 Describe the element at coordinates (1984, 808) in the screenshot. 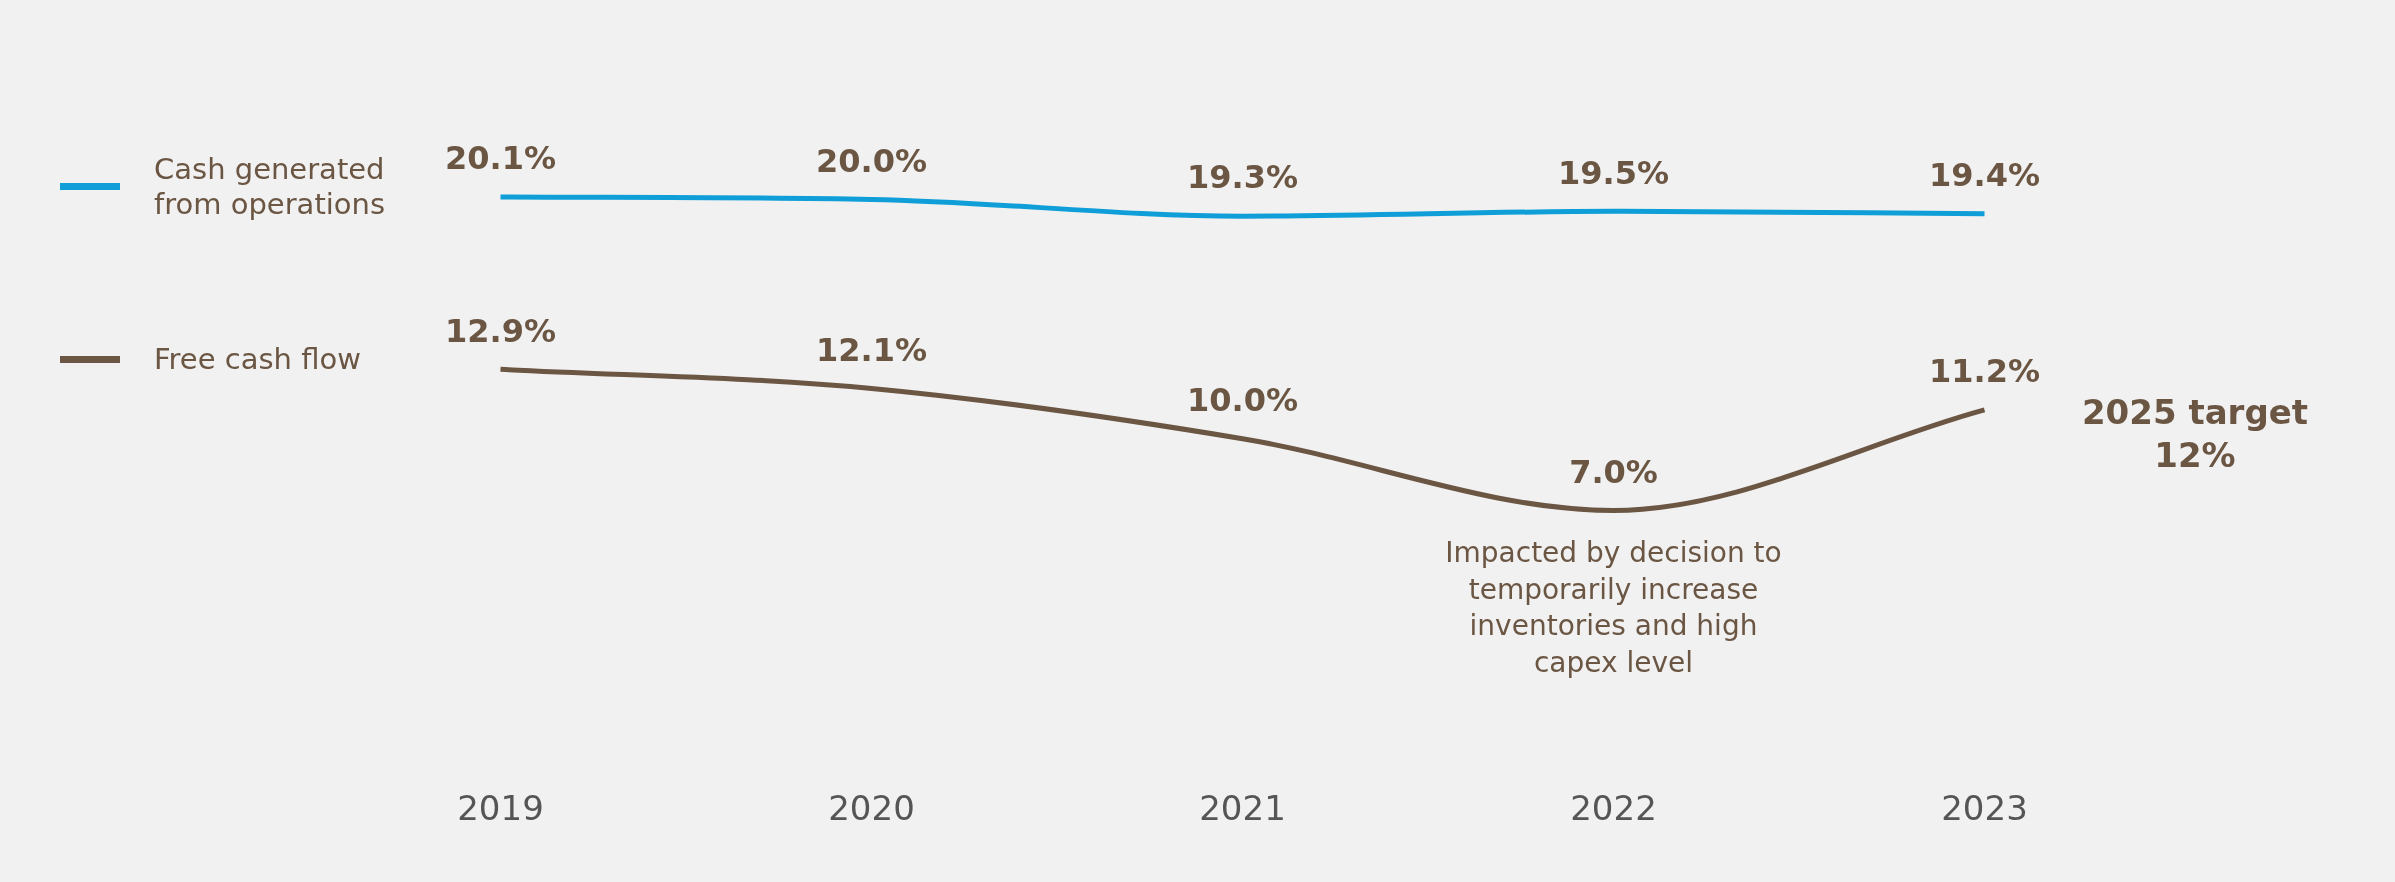

I see `x-tick-label: 2023` at that location.